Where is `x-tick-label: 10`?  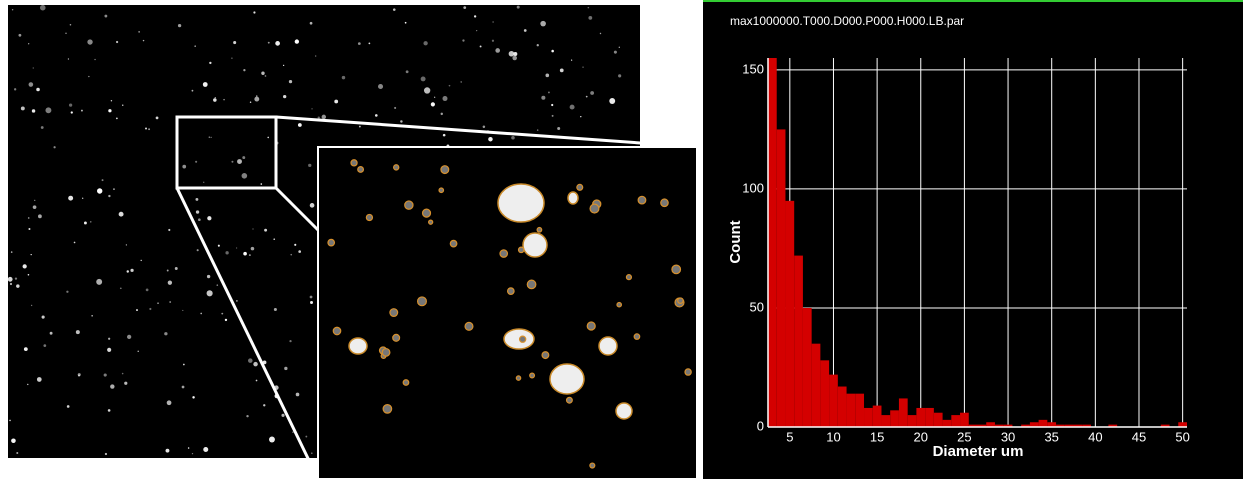
x-tick-label: 10 is located at coordinates (833, 436).